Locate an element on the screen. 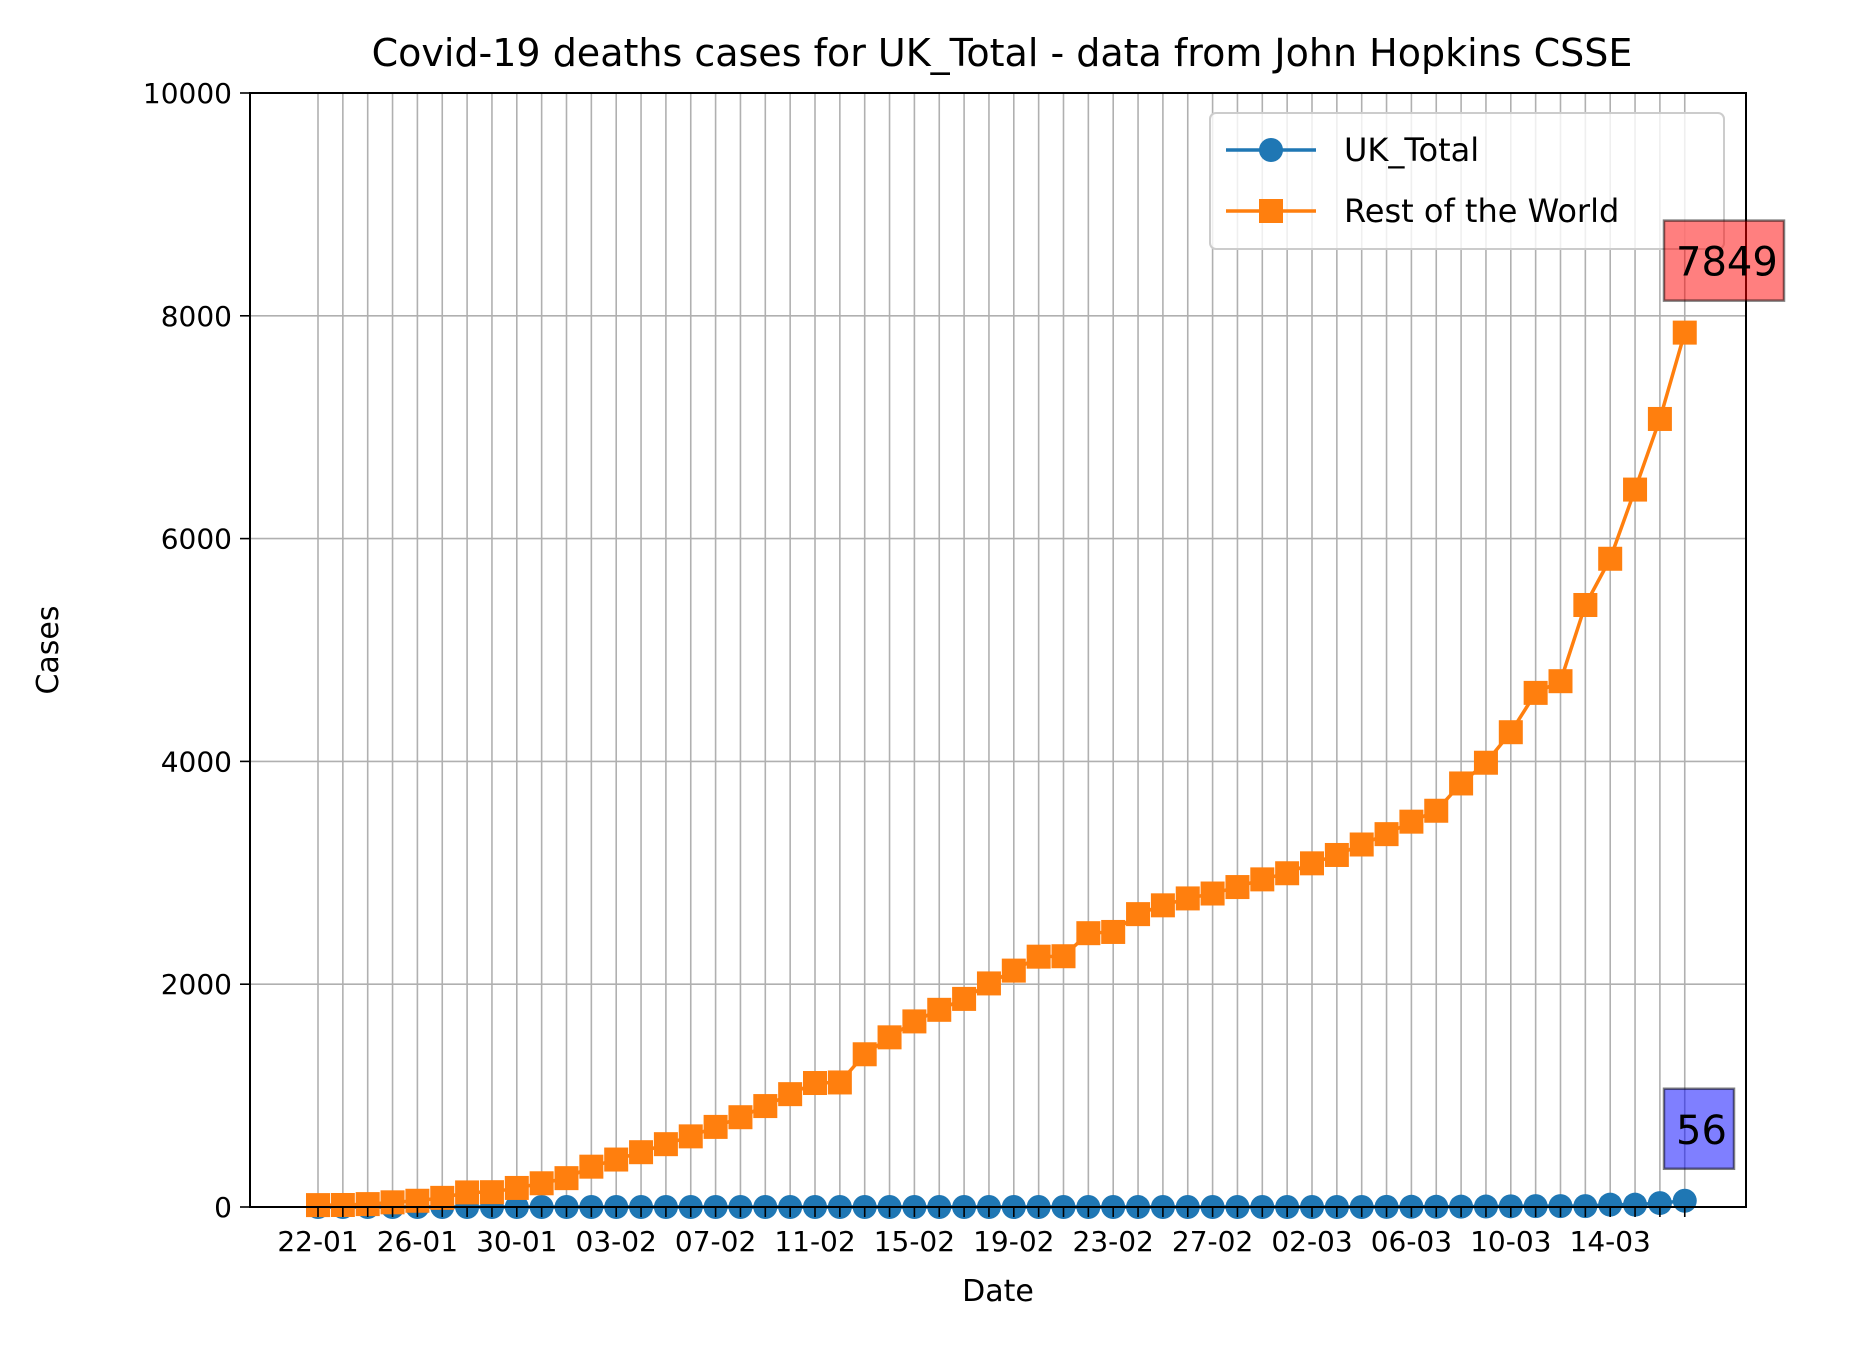  y-tick-label: 0 is located at coordinates (223, 1207).